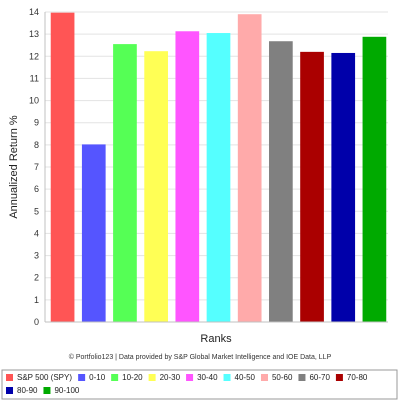 The width and height of the screenshot is (400, 400). I want to click on y-tick-label: 1, so click(36, 300).